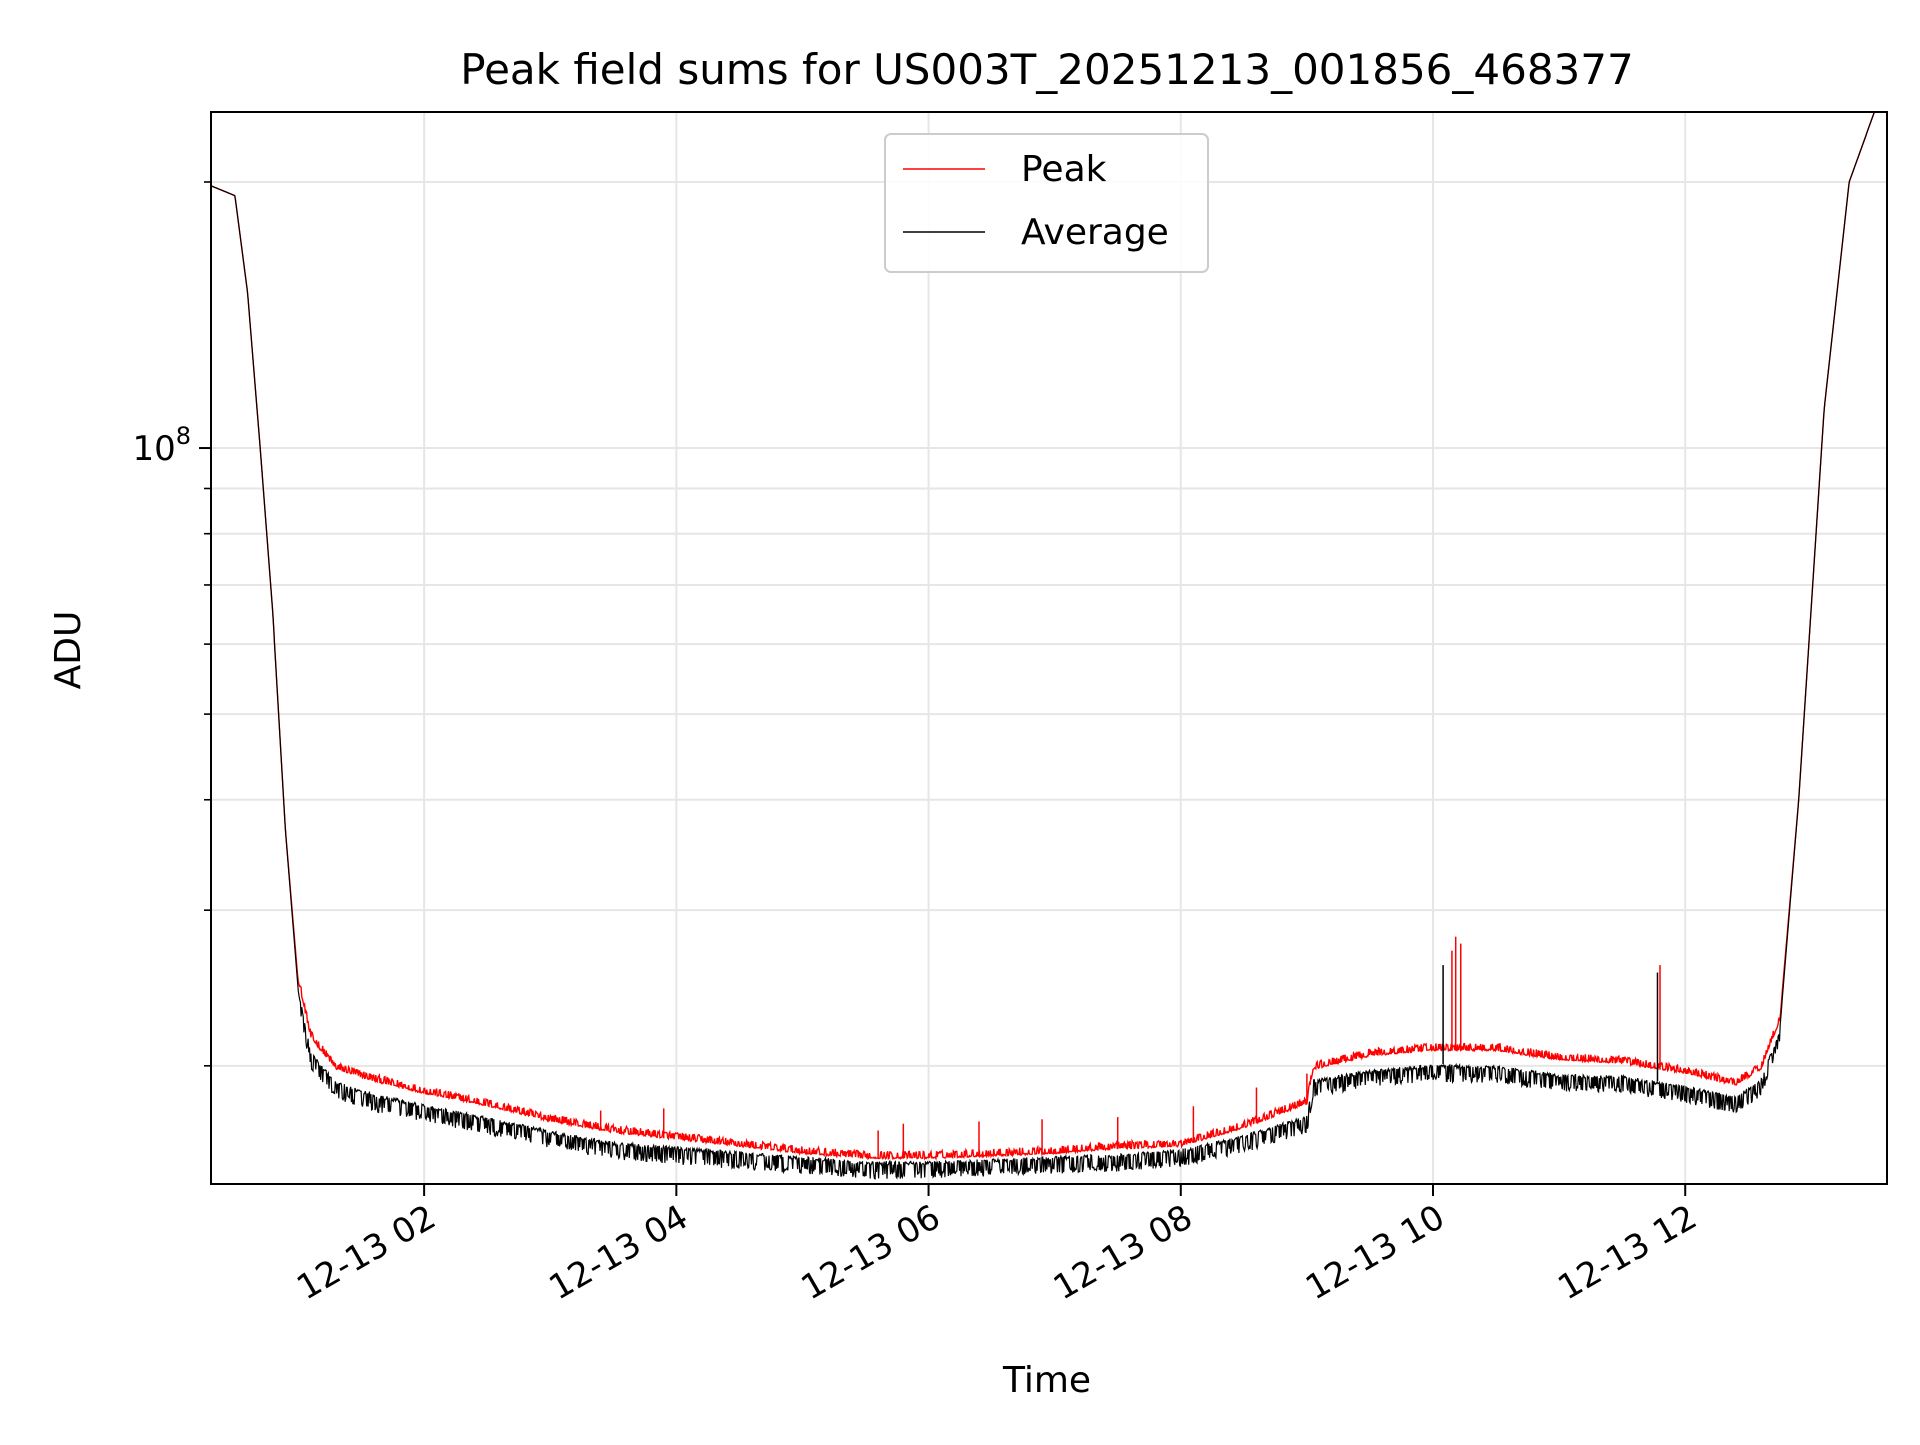 The width and height of the screenshot is (1920, 1445). Describe the element at coordinates (68, 650) in the screenshot. I see `y-axis-label: ADU` at that location.